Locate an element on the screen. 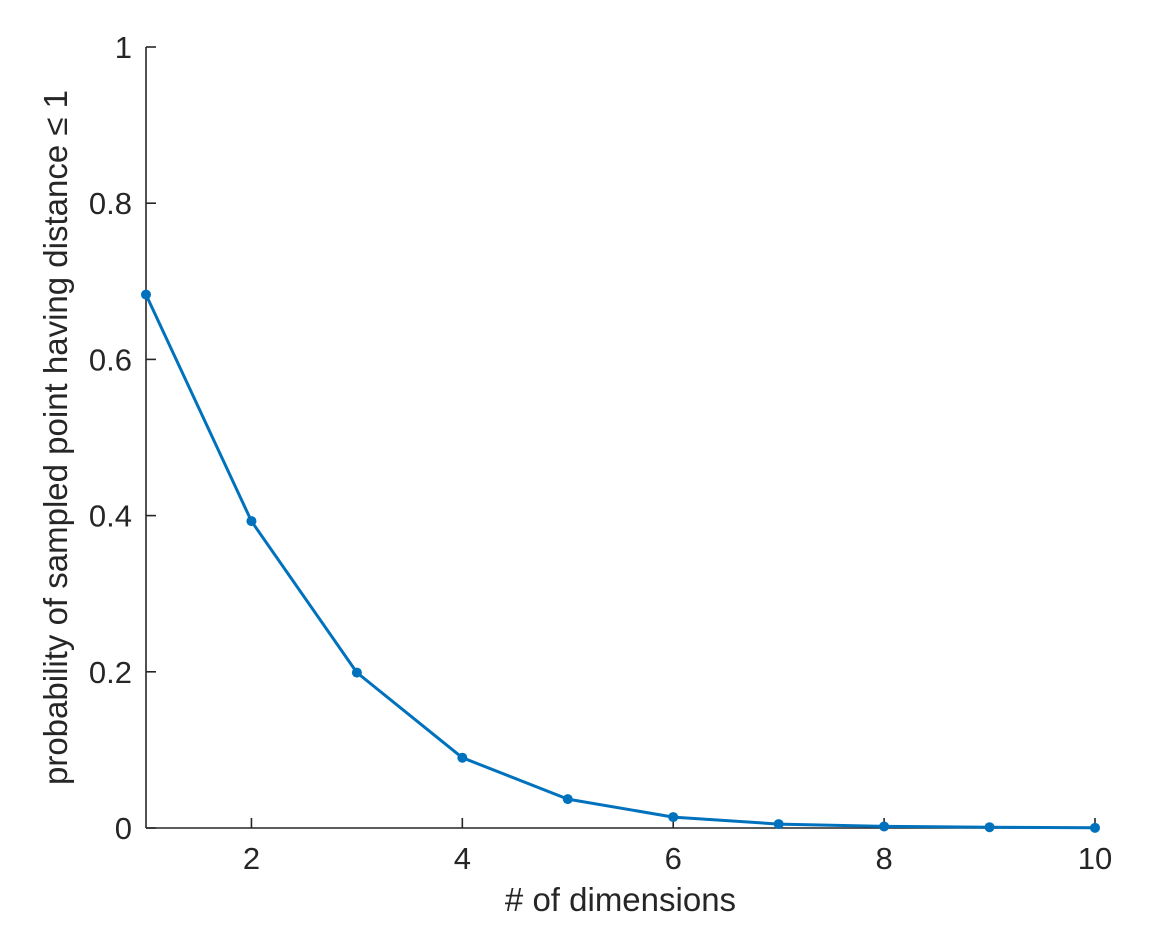 The image size is (1158, 926). x-axis-label: # of dimensions is located at coordinates (620, 899).